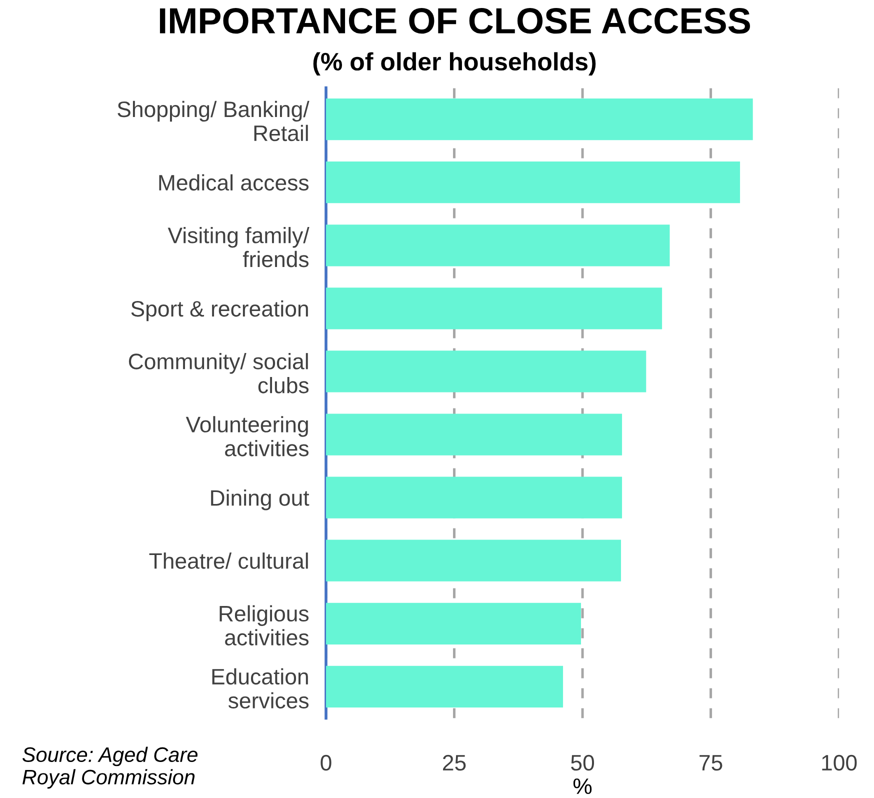 This screenshot has width=874, height=798. Describe the element at coordinates (239, 247) in the screenshot. I see `y-tick-label: Visiting family/ friends` at that location.